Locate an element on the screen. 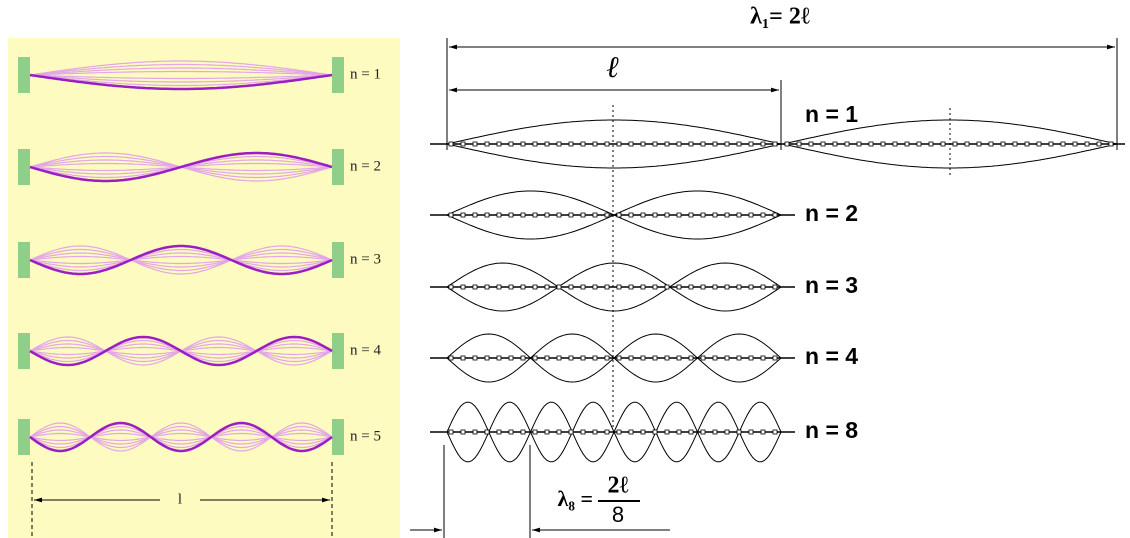  length-label: l is located at coordinates (180, 499).